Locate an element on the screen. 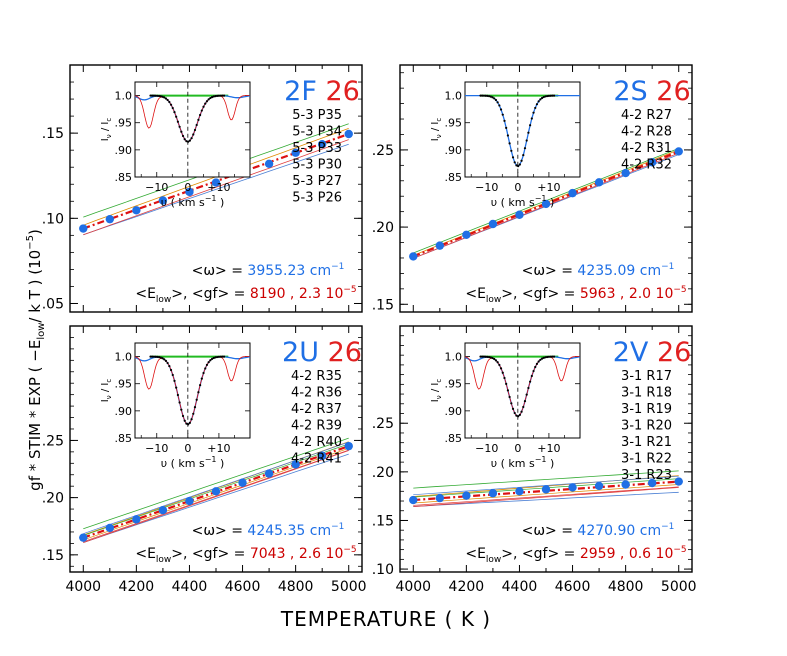 This screenshot has height=656, width=787. elow-annotation: <Elow>, <gf> = 2959 , 0.6 10−5 is located at coordinates (575, 555).